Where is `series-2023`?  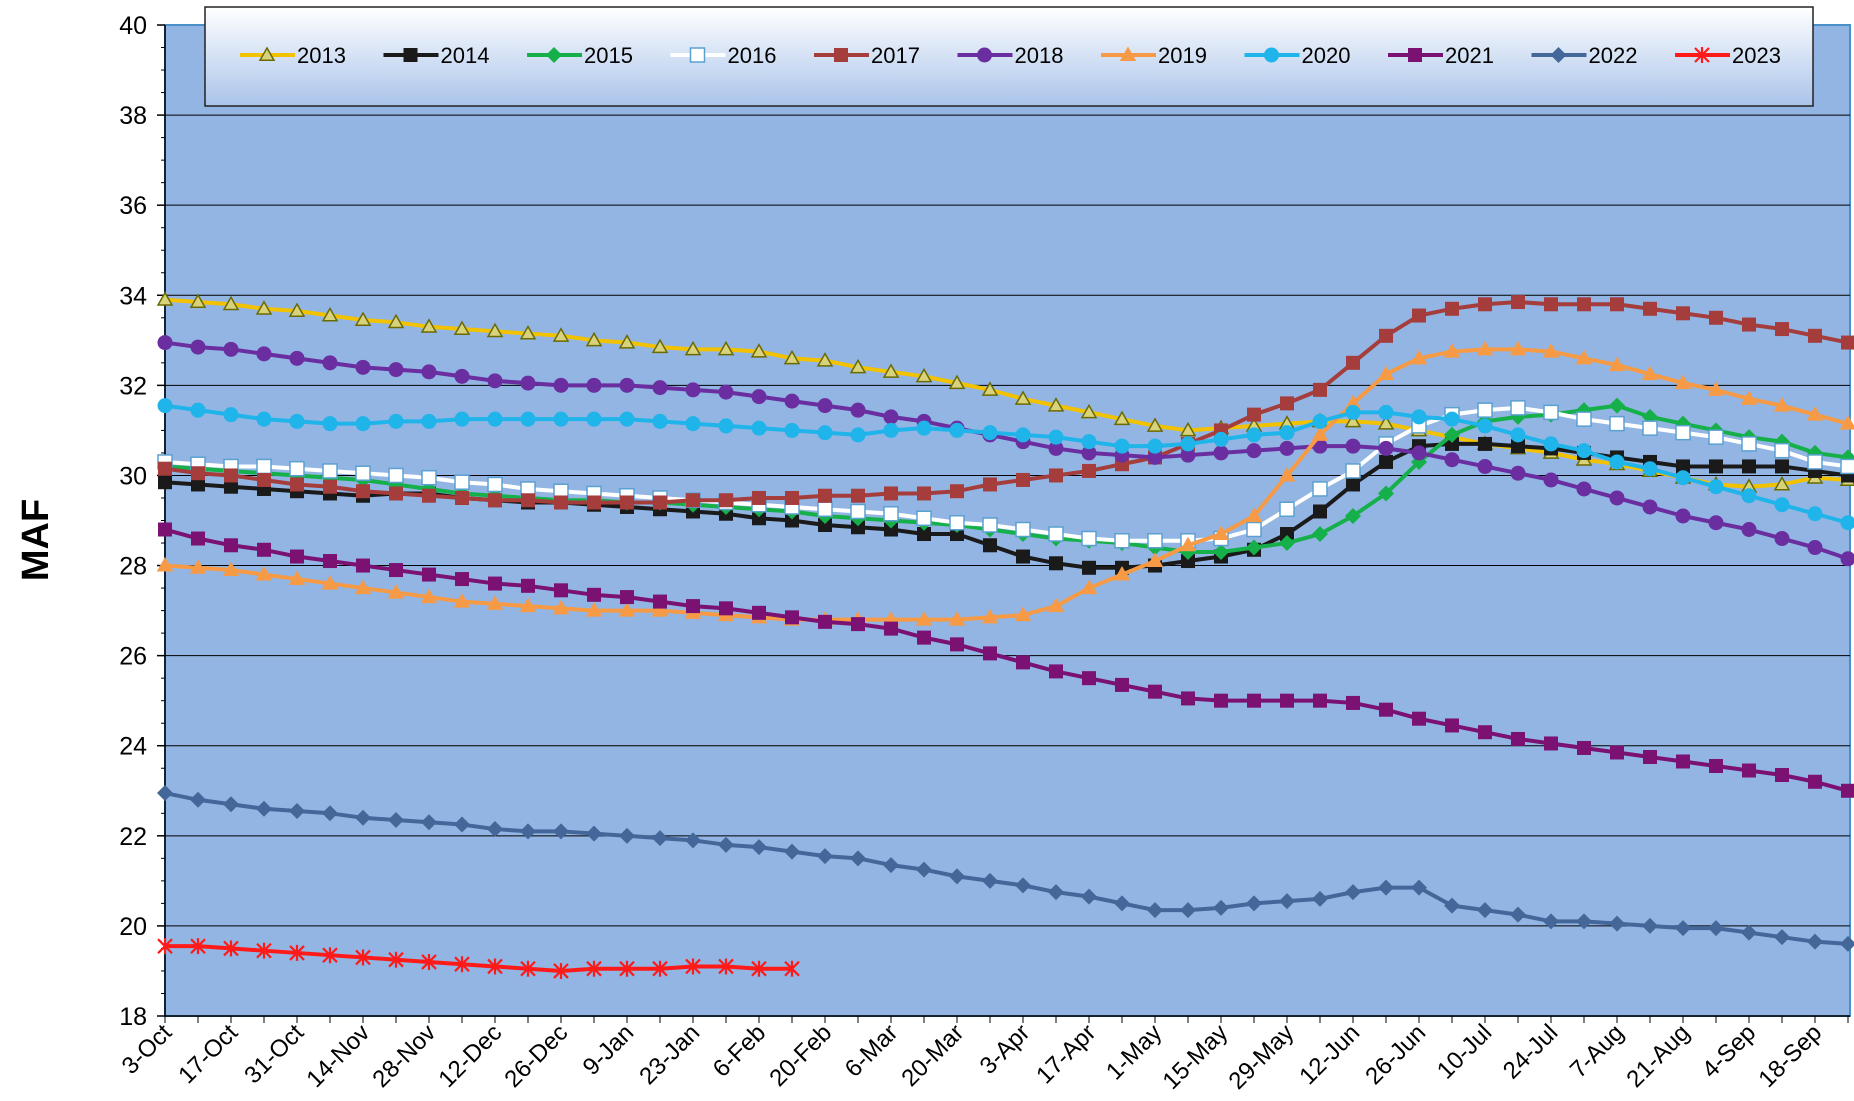 series-2023 is located at coordinates (478, 958).